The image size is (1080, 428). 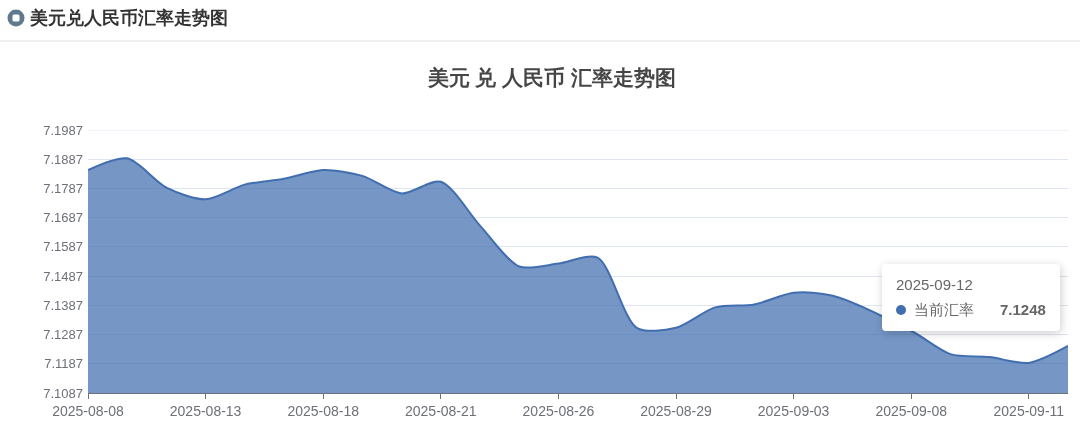 I want to click on y-tick-label: 7.1787, so click(x=63, y=188).